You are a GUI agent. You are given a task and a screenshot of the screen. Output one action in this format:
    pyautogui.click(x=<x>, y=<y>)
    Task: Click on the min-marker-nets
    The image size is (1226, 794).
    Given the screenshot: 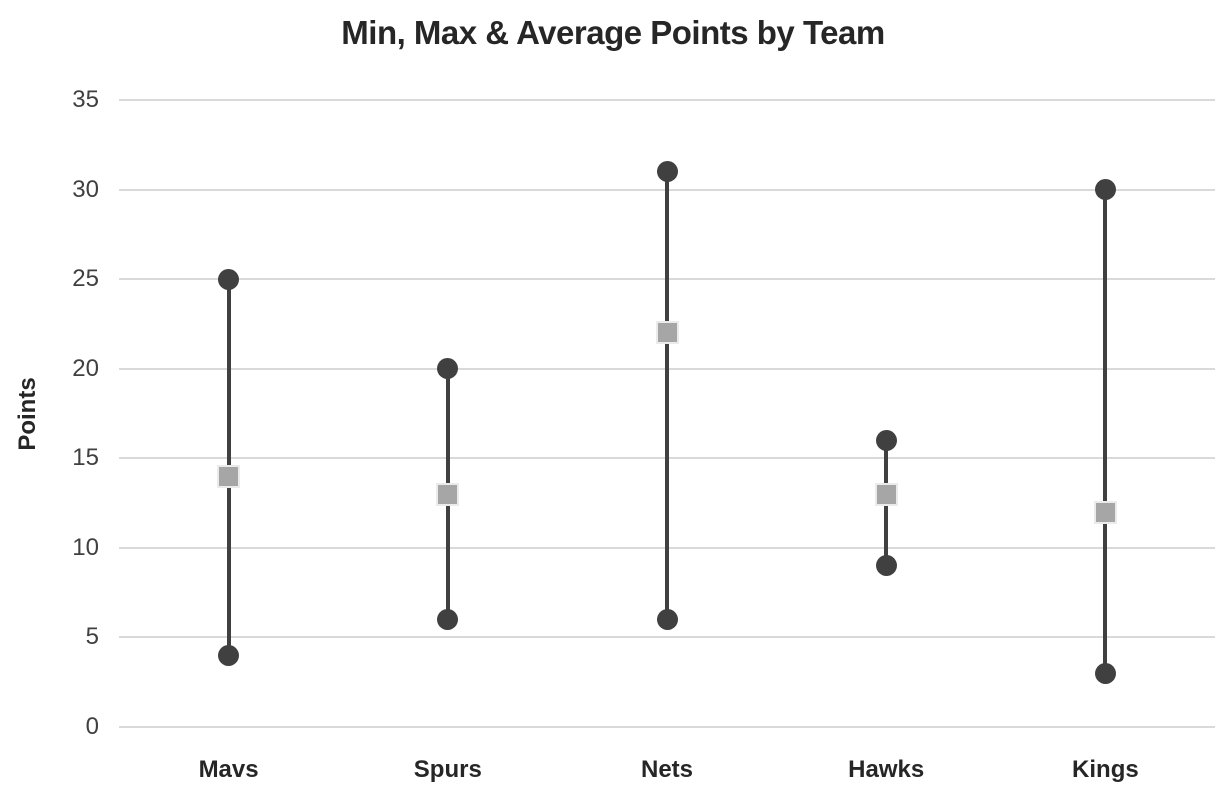 What is the action you would take?
    pyautogui.click(x=667, y=619)
    